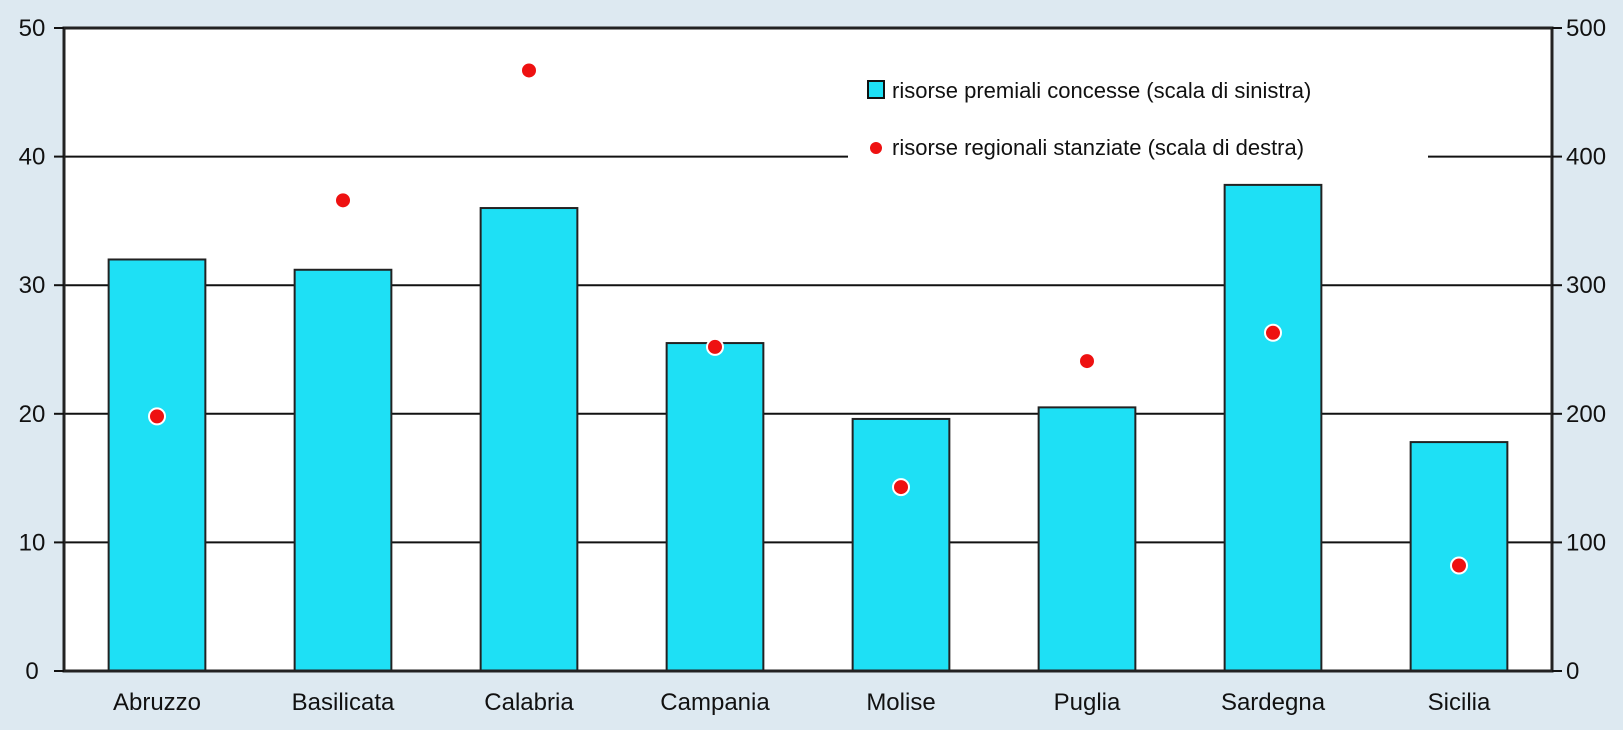 This screenshot has width=1623, height=730. What do you see at coordinates (529, 702) in the screenshot?
I see `category-label: Calabria` at bounding box center [529, 702].